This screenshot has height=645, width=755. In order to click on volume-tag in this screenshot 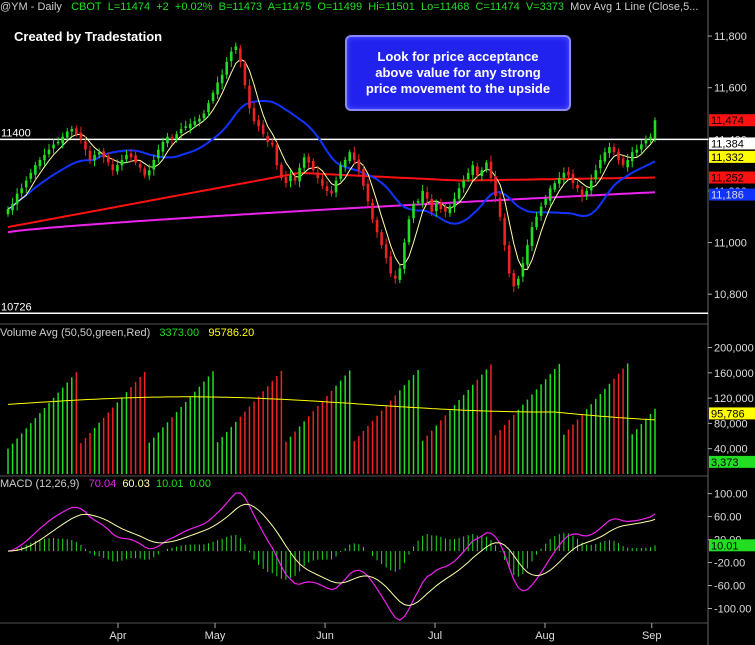, I will do `click(732, 413)`.